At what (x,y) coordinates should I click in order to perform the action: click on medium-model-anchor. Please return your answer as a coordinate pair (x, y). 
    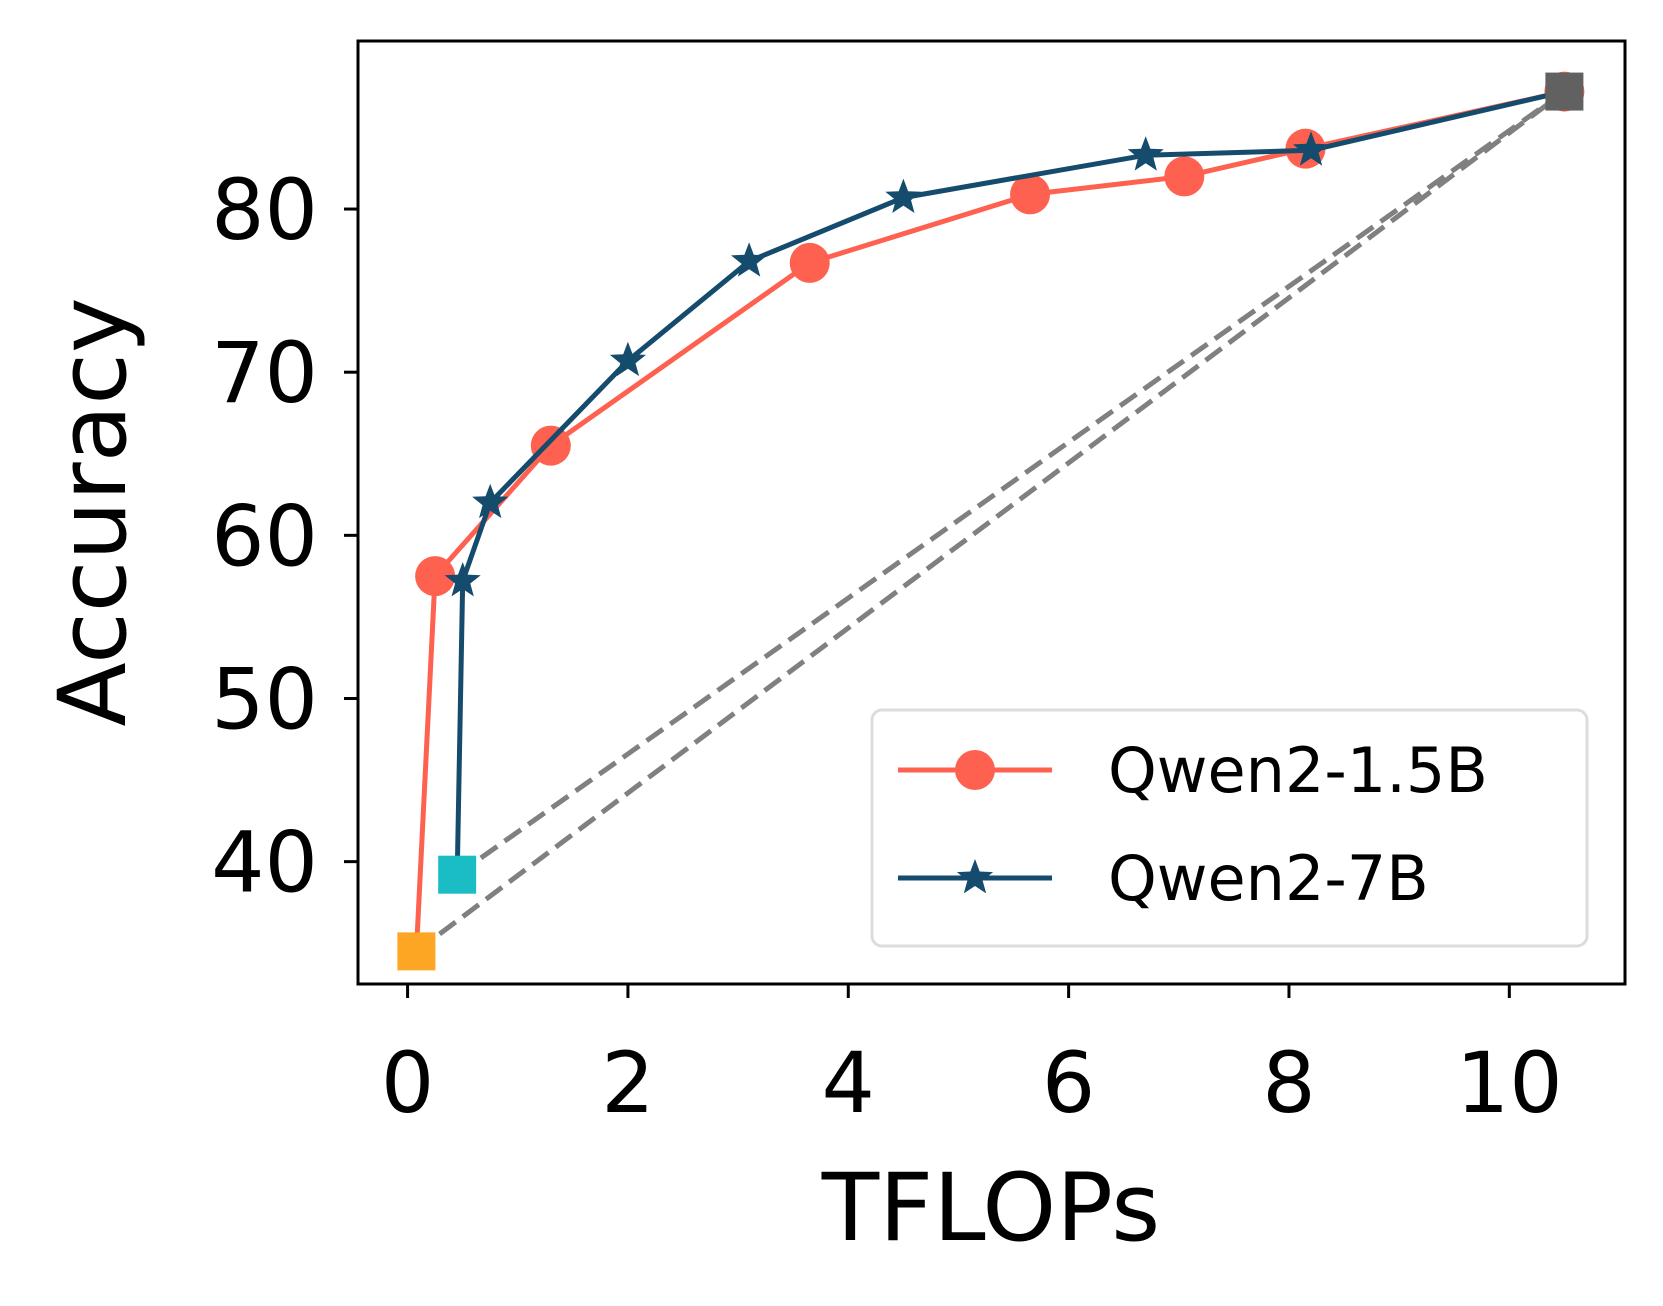
    Looking at the image, I should click on (457, 874).